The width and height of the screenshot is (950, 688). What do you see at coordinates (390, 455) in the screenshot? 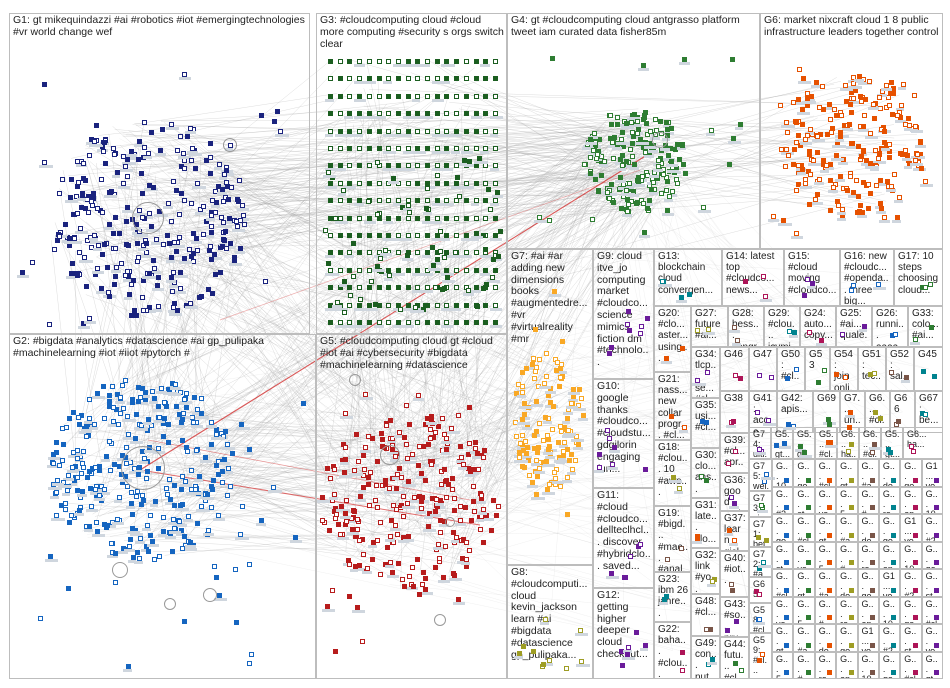
I see `hub-node` at bounding box center [390, 455].